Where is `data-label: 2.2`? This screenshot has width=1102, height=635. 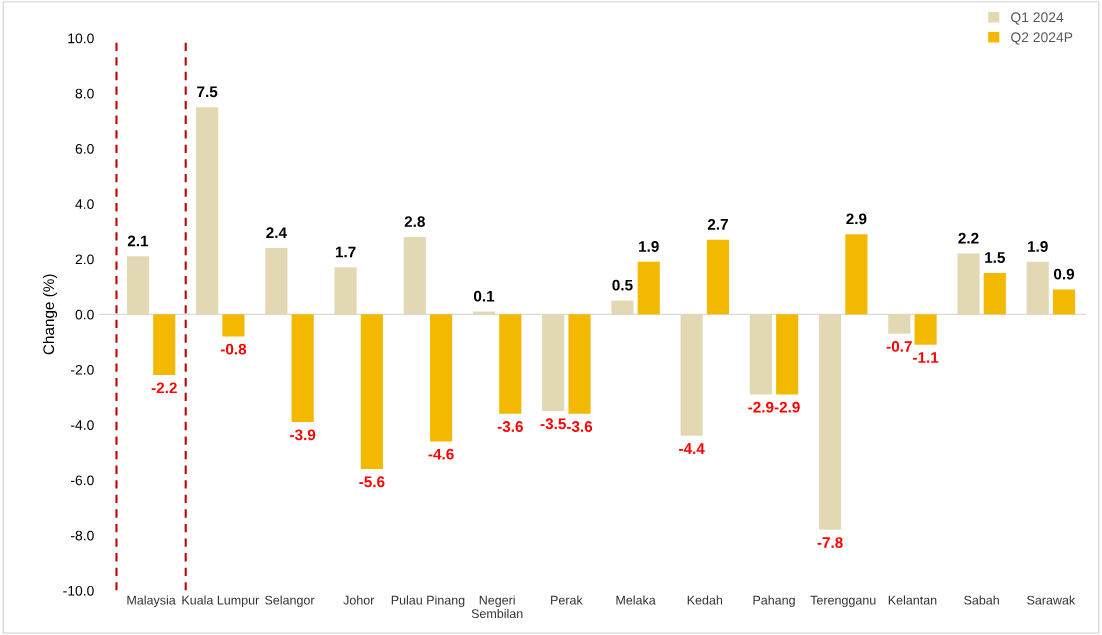 data-label: 2.2 is located at coordinates (968, 238).